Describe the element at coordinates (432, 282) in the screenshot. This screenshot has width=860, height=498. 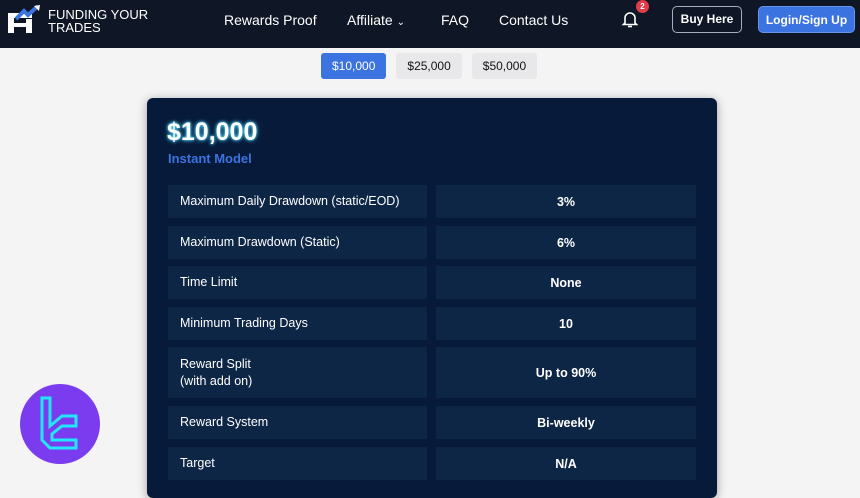
I see `spec-row: Time Limit None` at that location.